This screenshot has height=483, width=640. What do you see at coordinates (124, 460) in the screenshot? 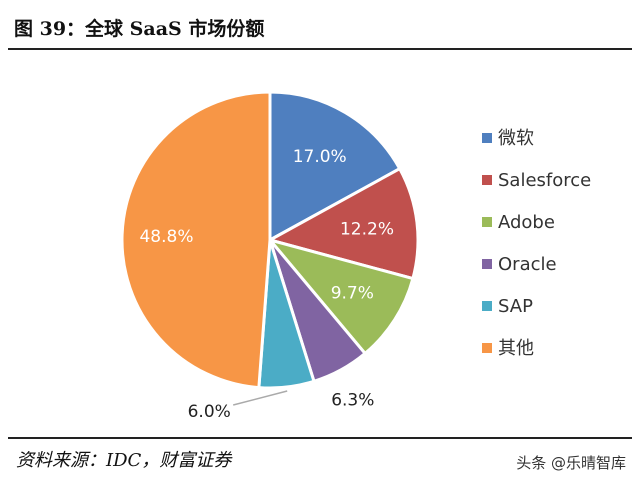
I see `source-note: 资料来源：IDC，财富证券` at bounding box center [124, 460].